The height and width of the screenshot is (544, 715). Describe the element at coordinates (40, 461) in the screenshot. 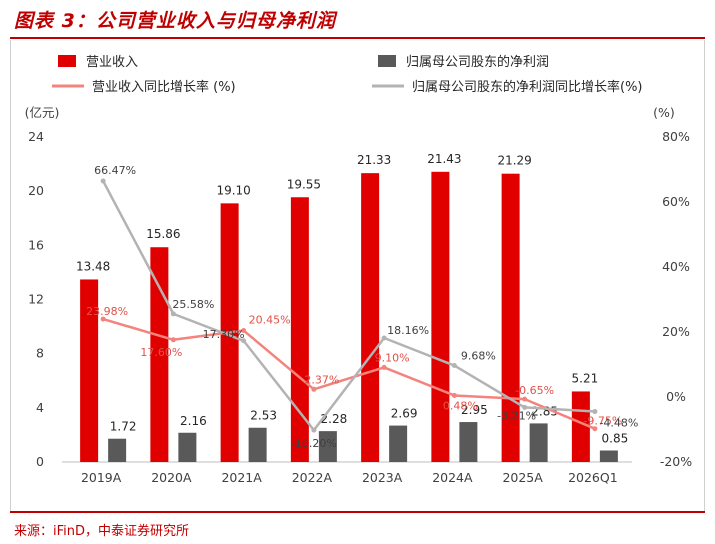

I see `left-tick-label: 0` at that location.